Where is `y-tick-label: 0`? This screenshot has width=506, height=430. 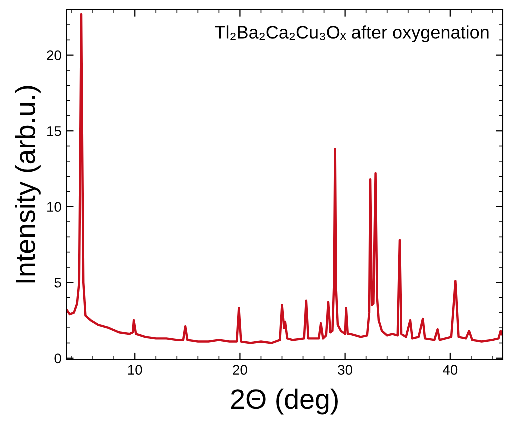
y-tick-label: 0 is located at coordinates (58, 359).